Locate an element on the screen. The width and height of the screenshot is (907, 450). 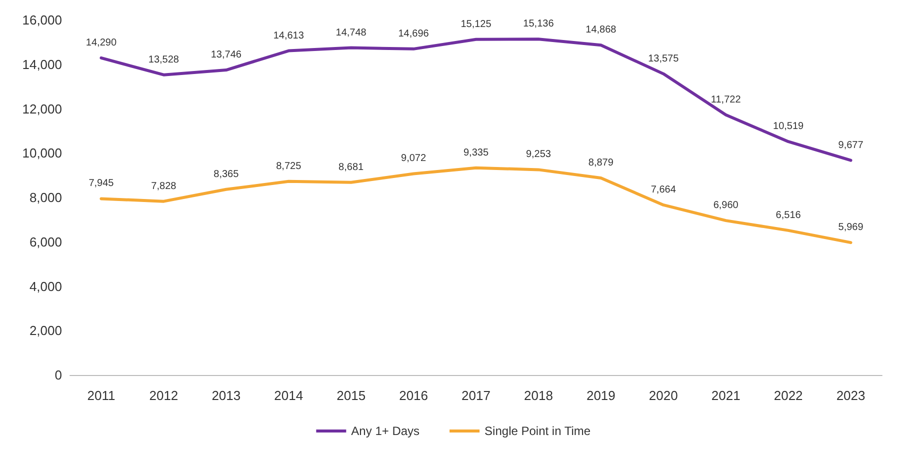
data-label: 7,828 is located at coordinates (164, 186).